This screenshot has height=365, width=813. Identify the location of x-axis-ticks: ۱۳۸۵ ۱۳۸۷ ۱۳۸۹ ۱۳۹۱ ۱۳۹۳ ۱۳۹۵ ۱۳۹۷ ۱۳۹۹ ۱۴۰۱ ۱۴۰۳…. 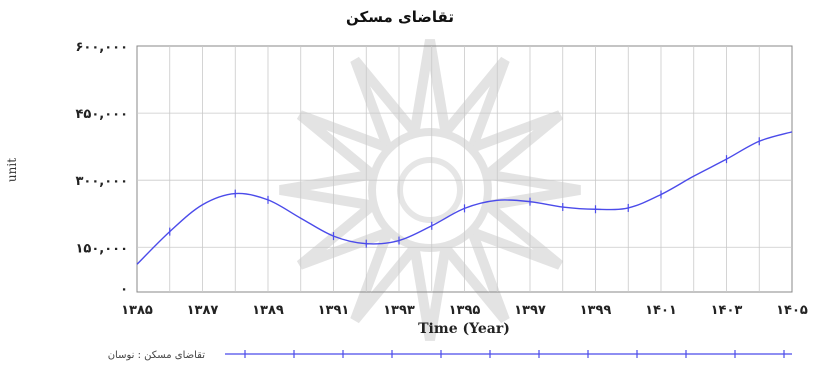
(464, 310).